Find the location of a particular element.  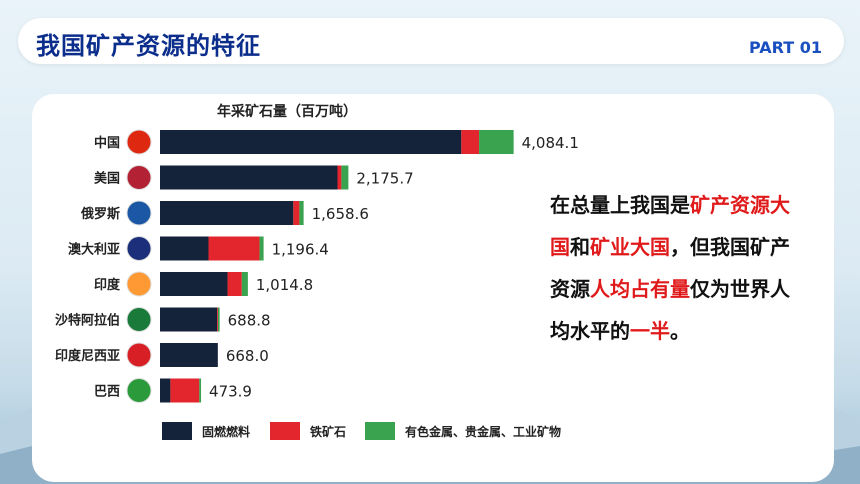

category-label: 中国 is located at coordinates (107, 143).